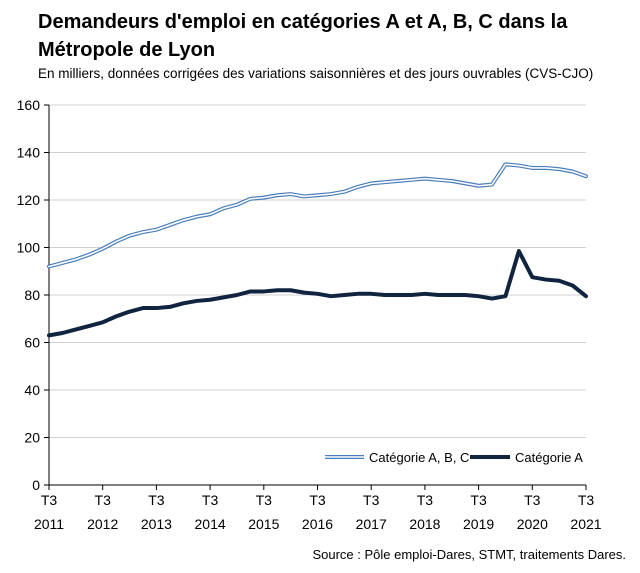 The width and height of the screenshot is (640, 573). What do you see at coordinates (478, 524) in the screenshot?
I see `x-tick-label-year: 2019` at bounding box center [478, 524].